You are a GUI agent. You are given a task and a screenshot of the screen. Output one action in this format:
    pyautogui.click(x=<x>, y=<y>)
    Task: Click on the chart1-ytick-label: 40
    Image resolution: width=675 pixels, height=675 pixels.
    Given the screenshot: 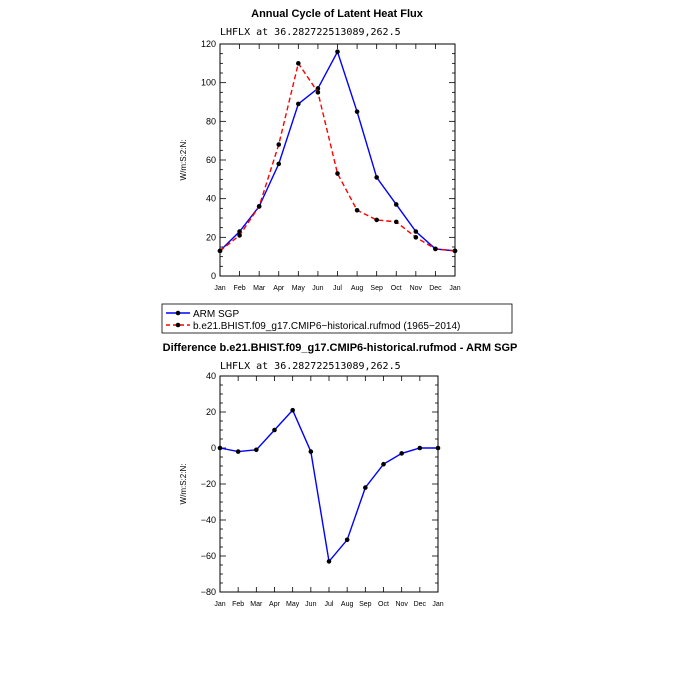 What is the action you would take?
    pyautogui.click(x=211, y=199)
    